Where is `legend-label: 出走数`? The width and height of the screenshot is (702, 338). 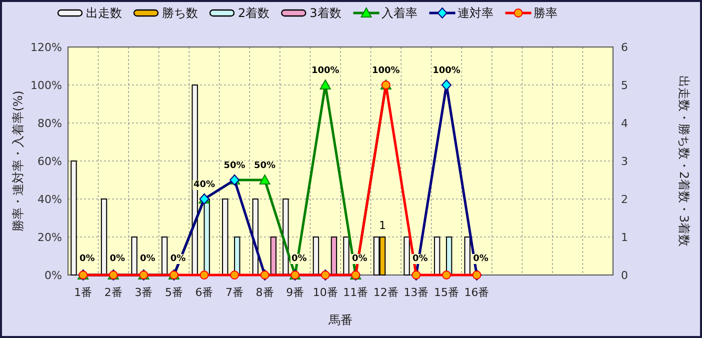 legend-label: 出走数 is located at coordinates (104, 13).